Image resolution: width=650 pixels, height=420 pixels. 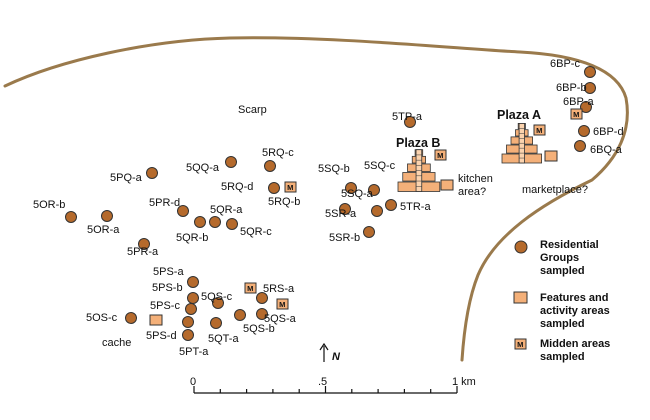 I want to click on midden-5qs-a-symbol: M, so click(x=282, y=304).